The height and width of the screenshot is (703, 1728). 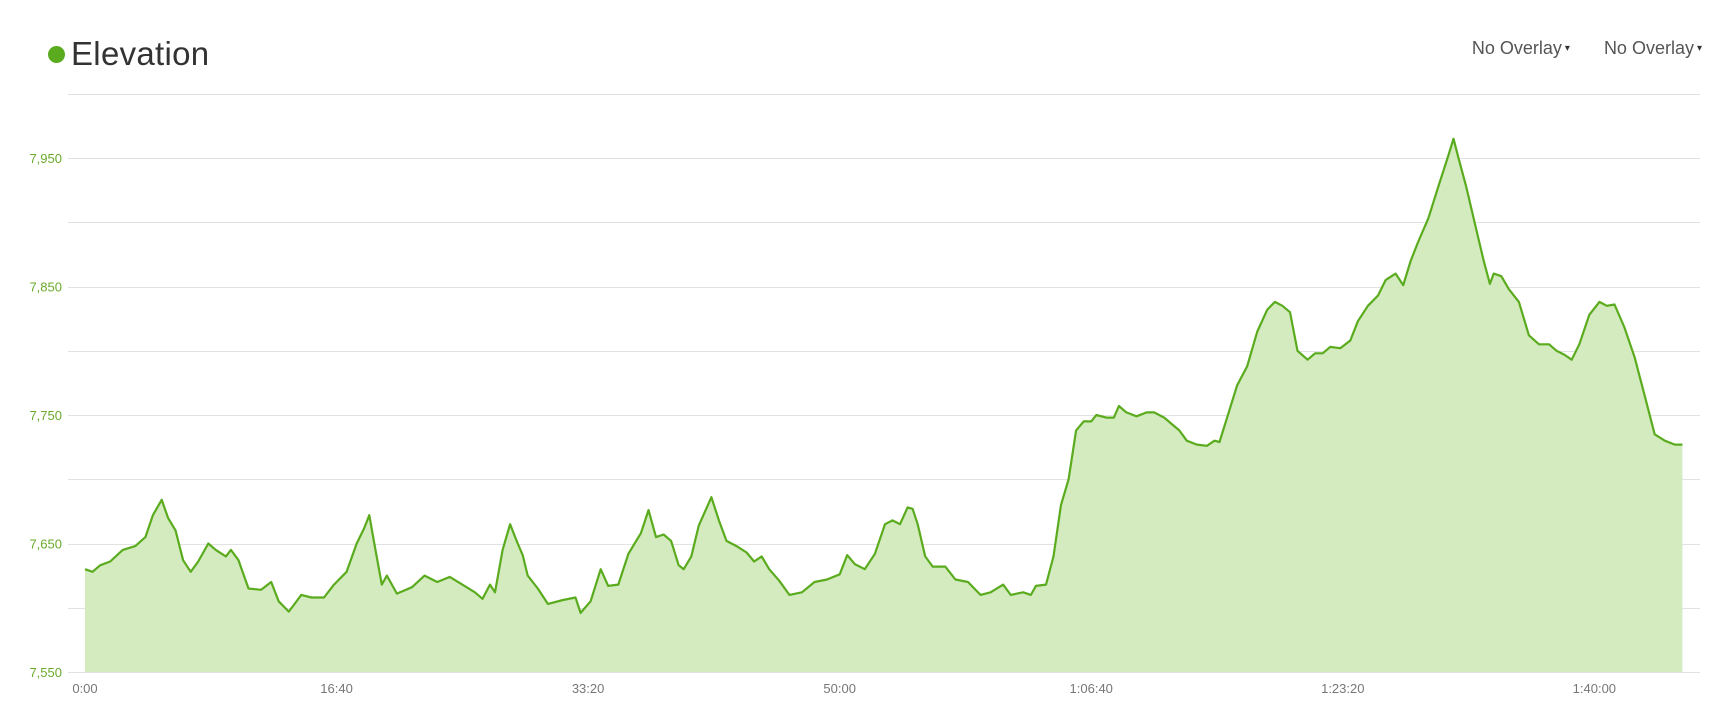 I want to click on overlay-dropdown-2-label: No Overlay, so click(x=1648, y=48).